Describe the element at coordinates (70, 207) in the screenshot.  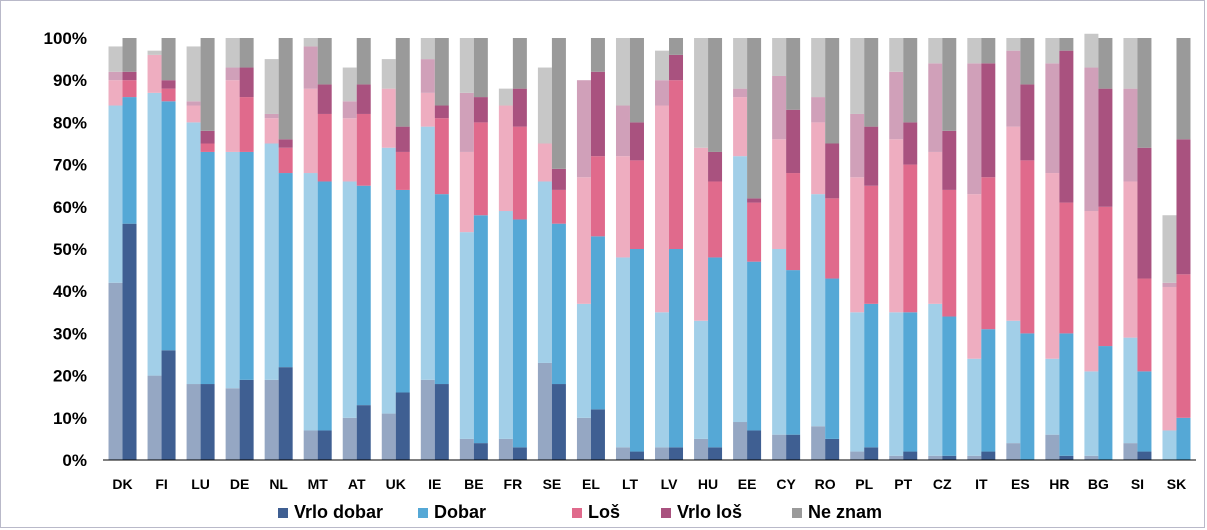
I see `y-tick-label: 60%` at that location.